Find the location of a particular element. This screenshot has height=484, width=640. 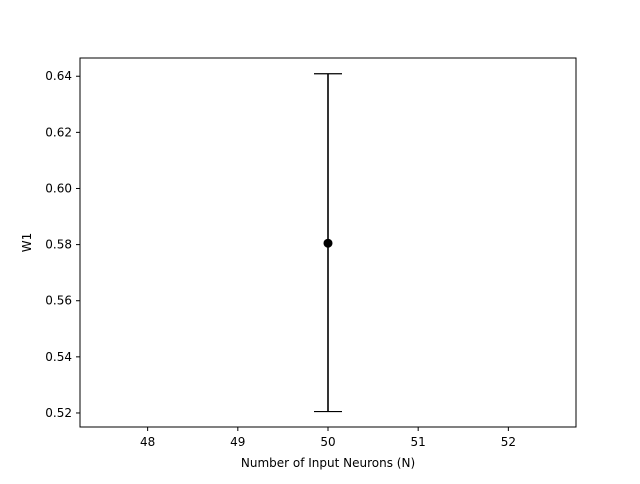

x-tick-label: 49 is located at coordinates (237, 442).